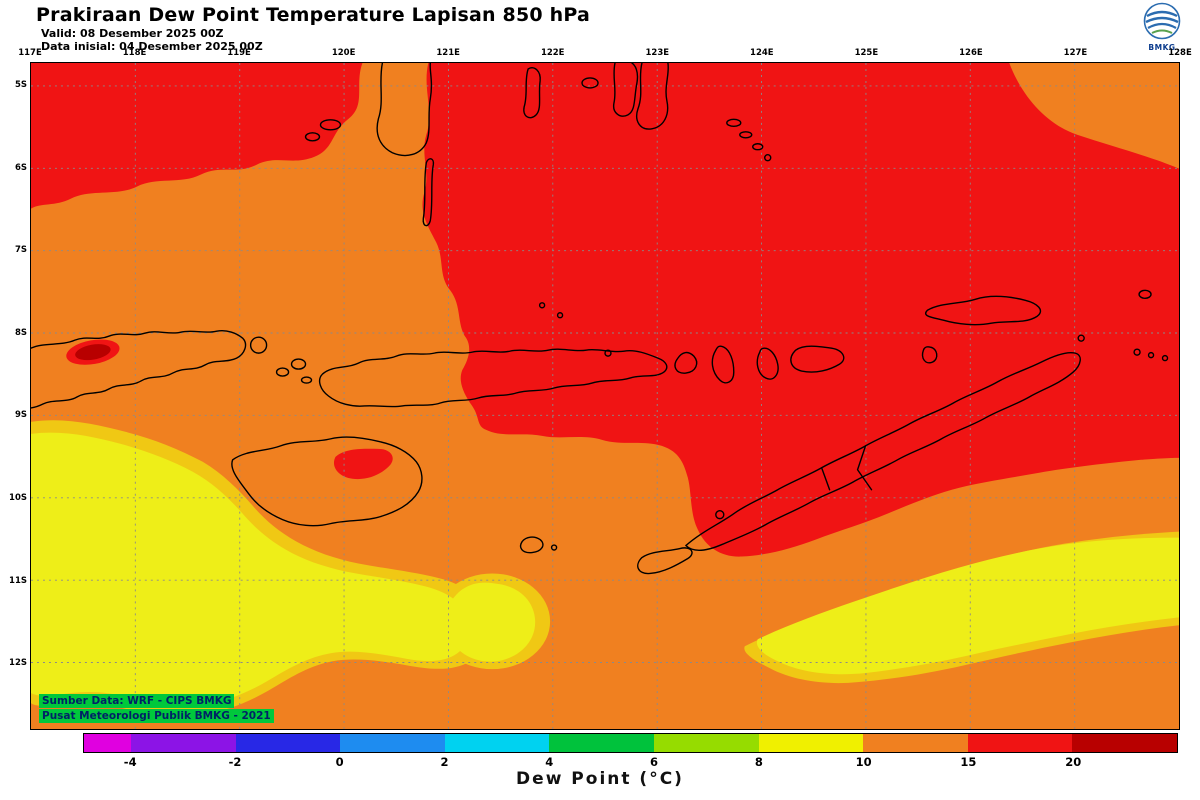 This screenshot has height=800, width=1200. What do you see at coordinates (552, 53) in the screenshot?
I see `lon-label: 122E` at bounding box center [552, 53].